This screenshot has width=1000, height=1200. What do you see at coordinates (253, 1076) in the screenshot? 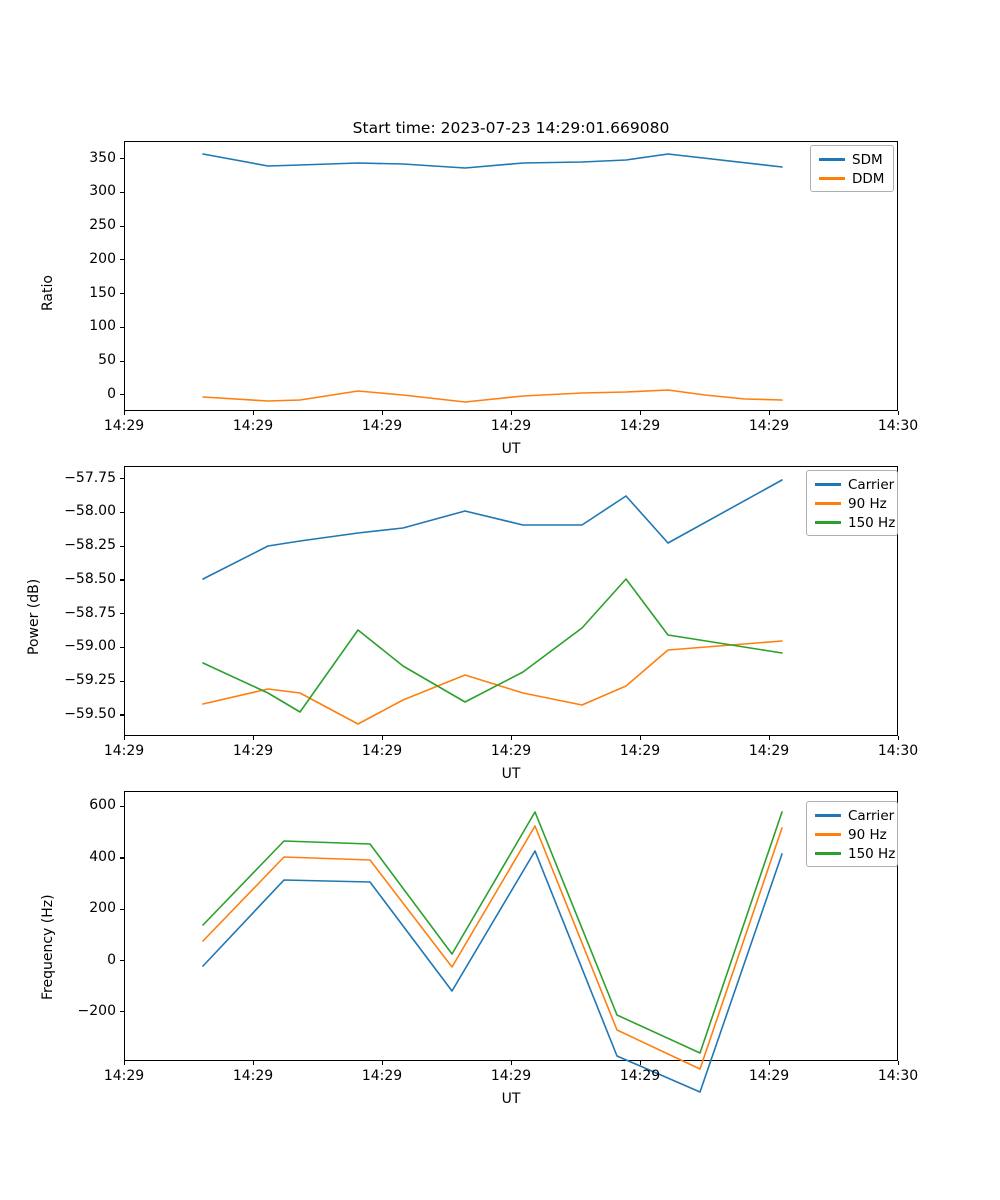
I see `xtick-label-frequency-1: 14:29` at bounding box center [253, 1076].